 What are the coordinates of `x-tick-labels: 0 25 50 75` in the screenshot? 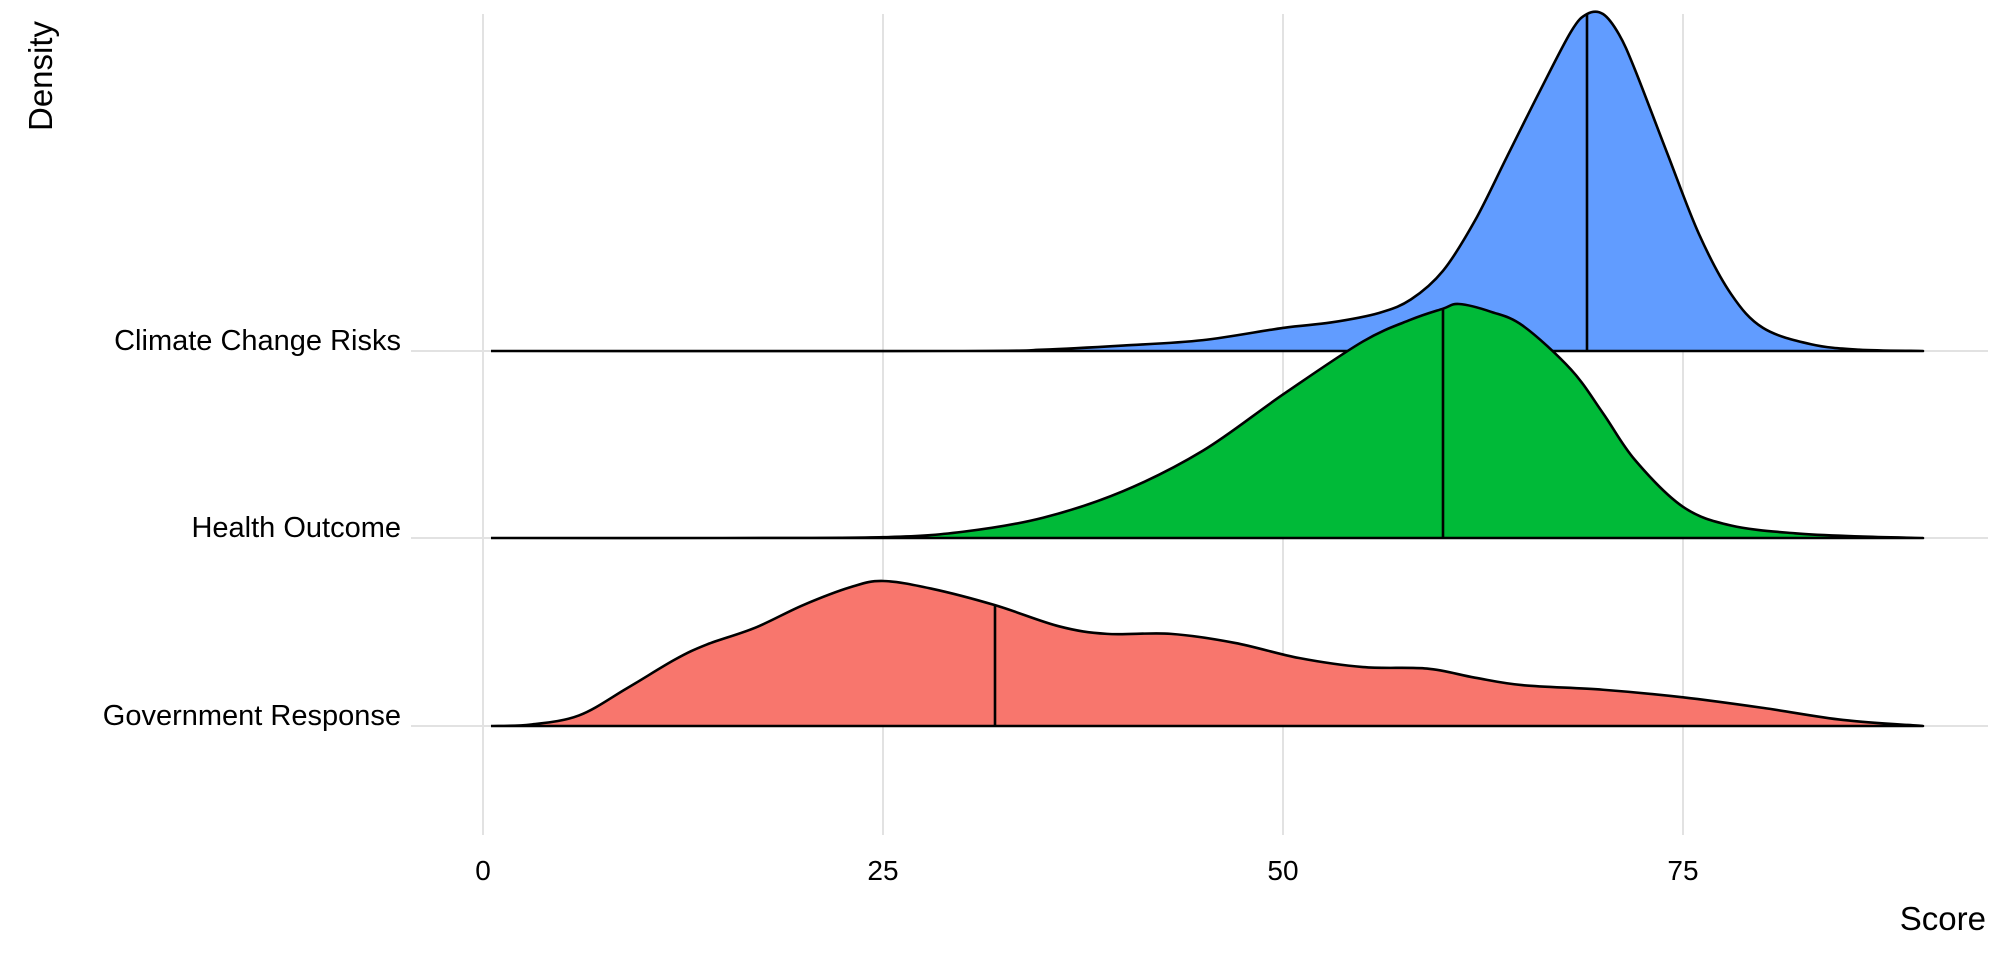 It's located at (1086, 870).